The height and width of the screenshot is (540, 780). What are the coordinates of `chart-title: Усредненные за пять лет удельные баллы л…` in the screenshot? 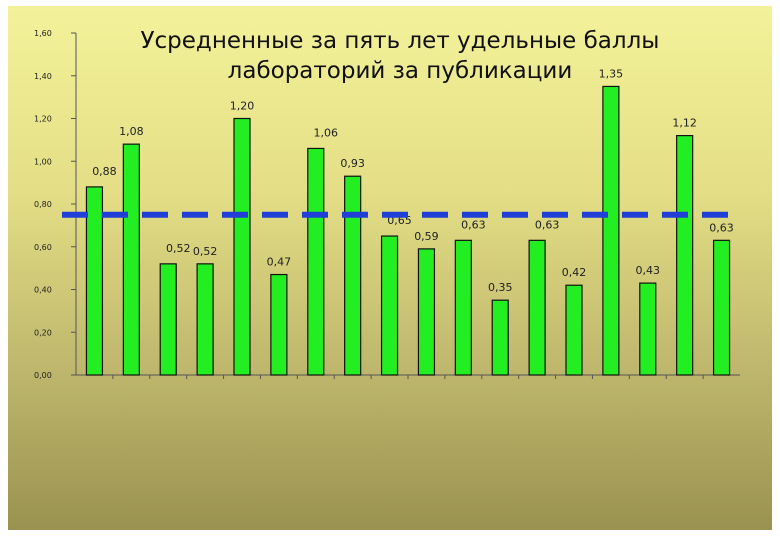 It's located at (400, 56).